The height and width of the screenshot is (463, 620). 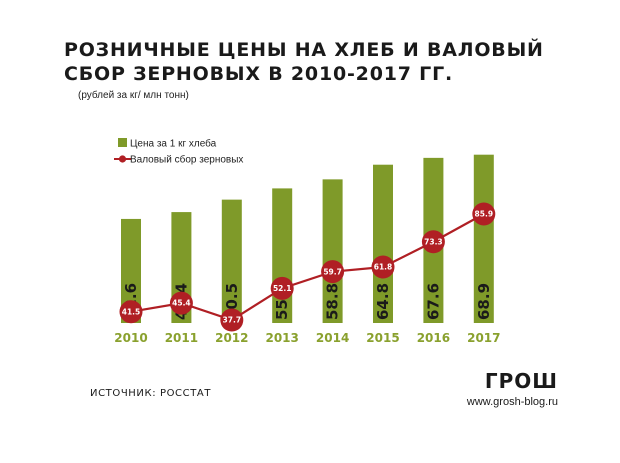 What do you see at coordinates (130, 338) in the screenshot?
I see `x-tick-label: 2010` at bounding box center [130, 338].